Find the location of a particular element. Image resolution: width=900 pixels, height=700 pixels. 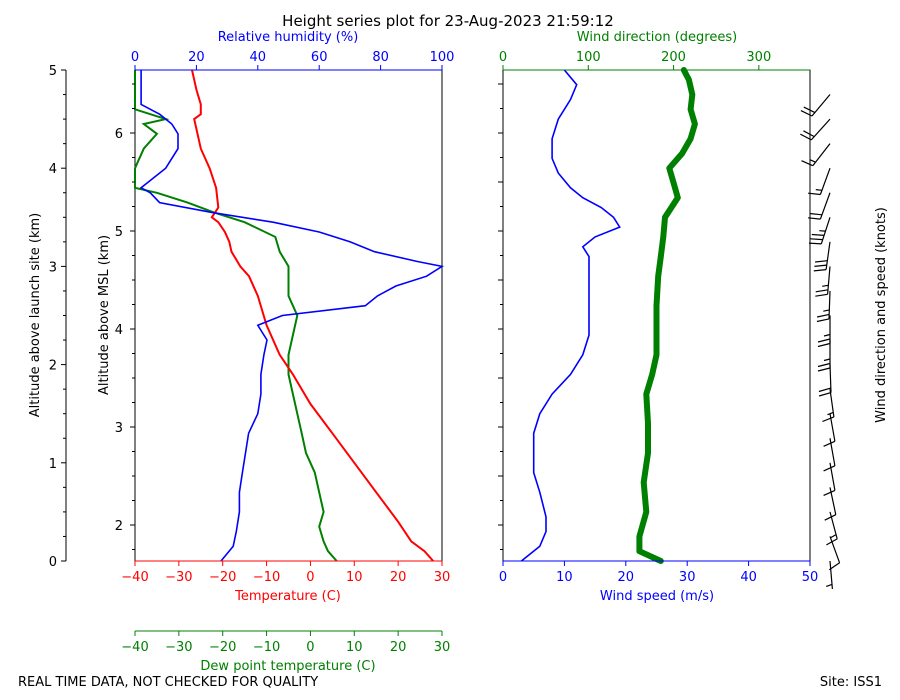

temperature-axis-tick-label: −10 is located at coordinates (266, 577).